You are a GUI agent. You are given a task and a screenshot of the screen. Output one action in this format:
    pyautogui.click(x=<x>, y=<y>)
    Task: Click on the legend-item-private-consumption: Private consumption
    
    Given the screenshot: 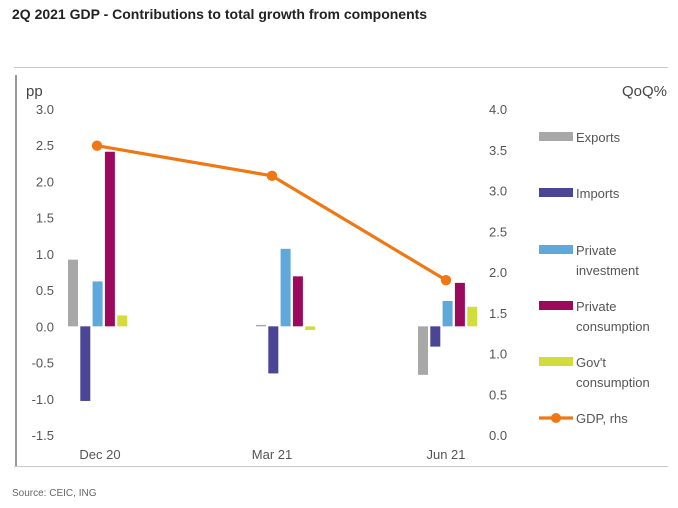 What is the action you would take?
    pyautogui.click(x=594, y=316)
    